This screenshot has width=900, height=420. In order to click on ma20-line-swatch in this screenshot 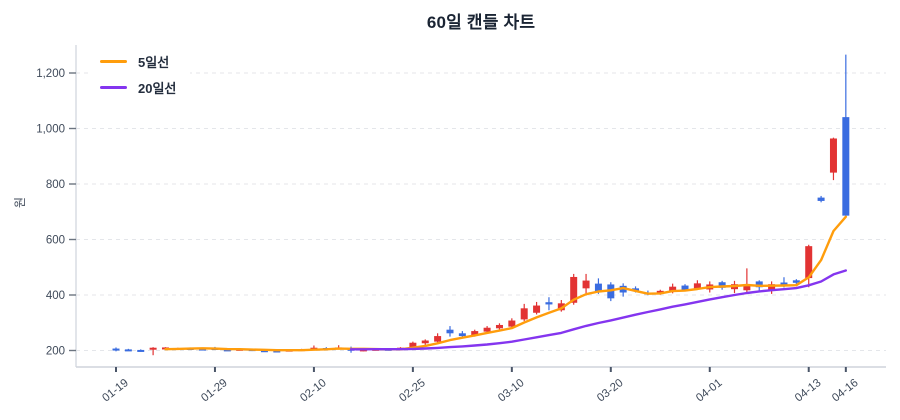, I will do `click(113, 87)`.